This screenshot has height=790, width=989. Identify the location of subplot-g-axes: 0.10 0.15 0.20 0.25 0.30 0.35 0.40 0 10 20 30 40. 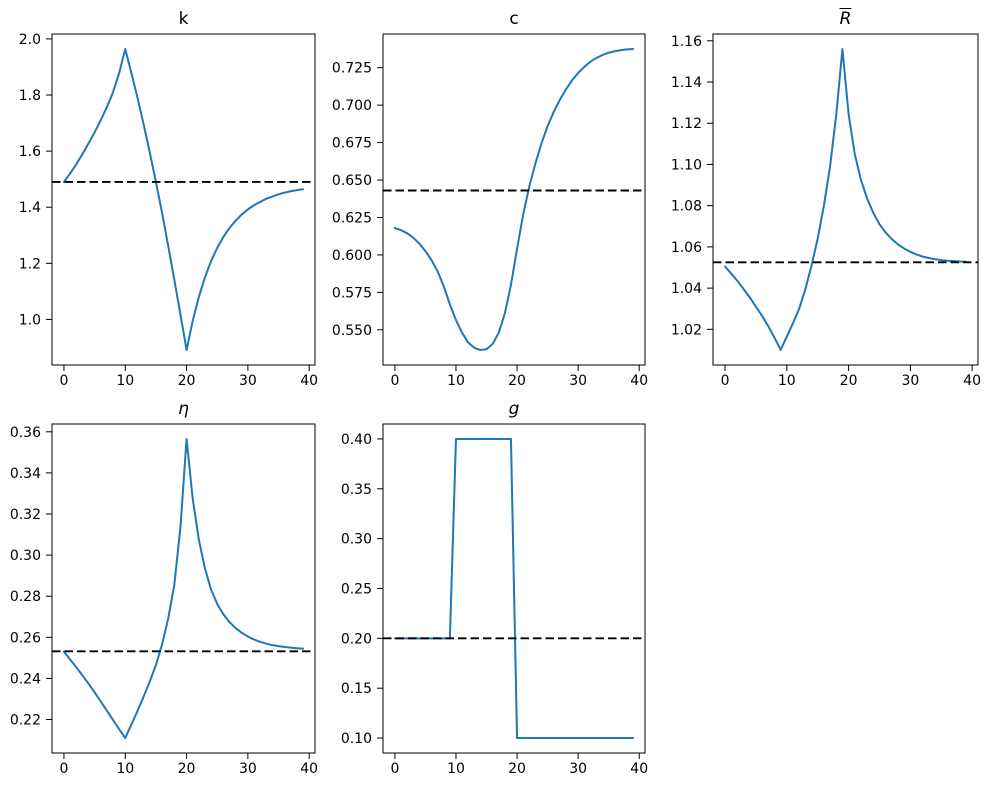
(494, 600).